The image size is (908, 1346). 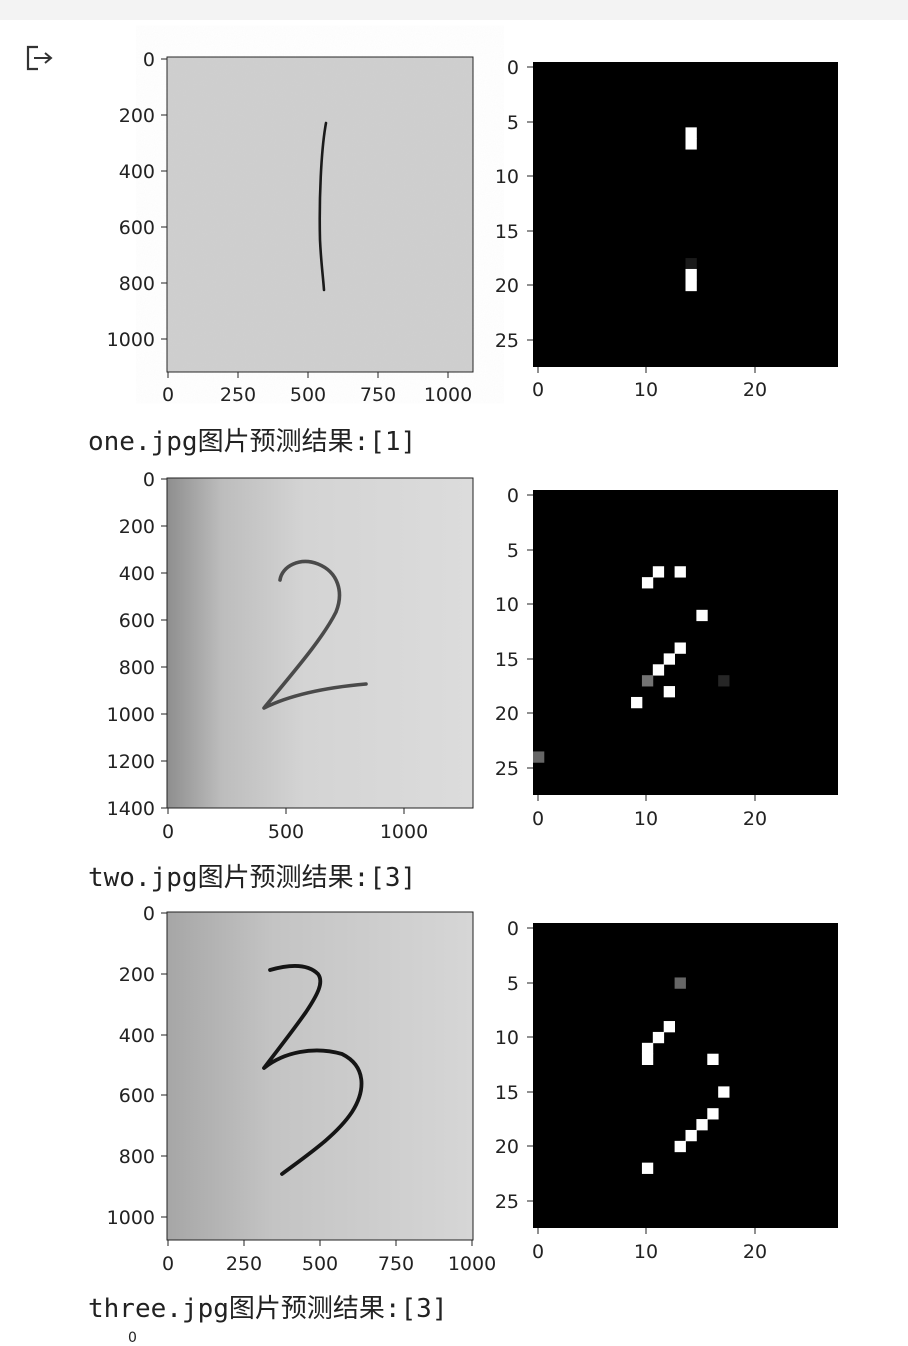 I want to click on digit-three-stroke, so click(x=313, y=1070).